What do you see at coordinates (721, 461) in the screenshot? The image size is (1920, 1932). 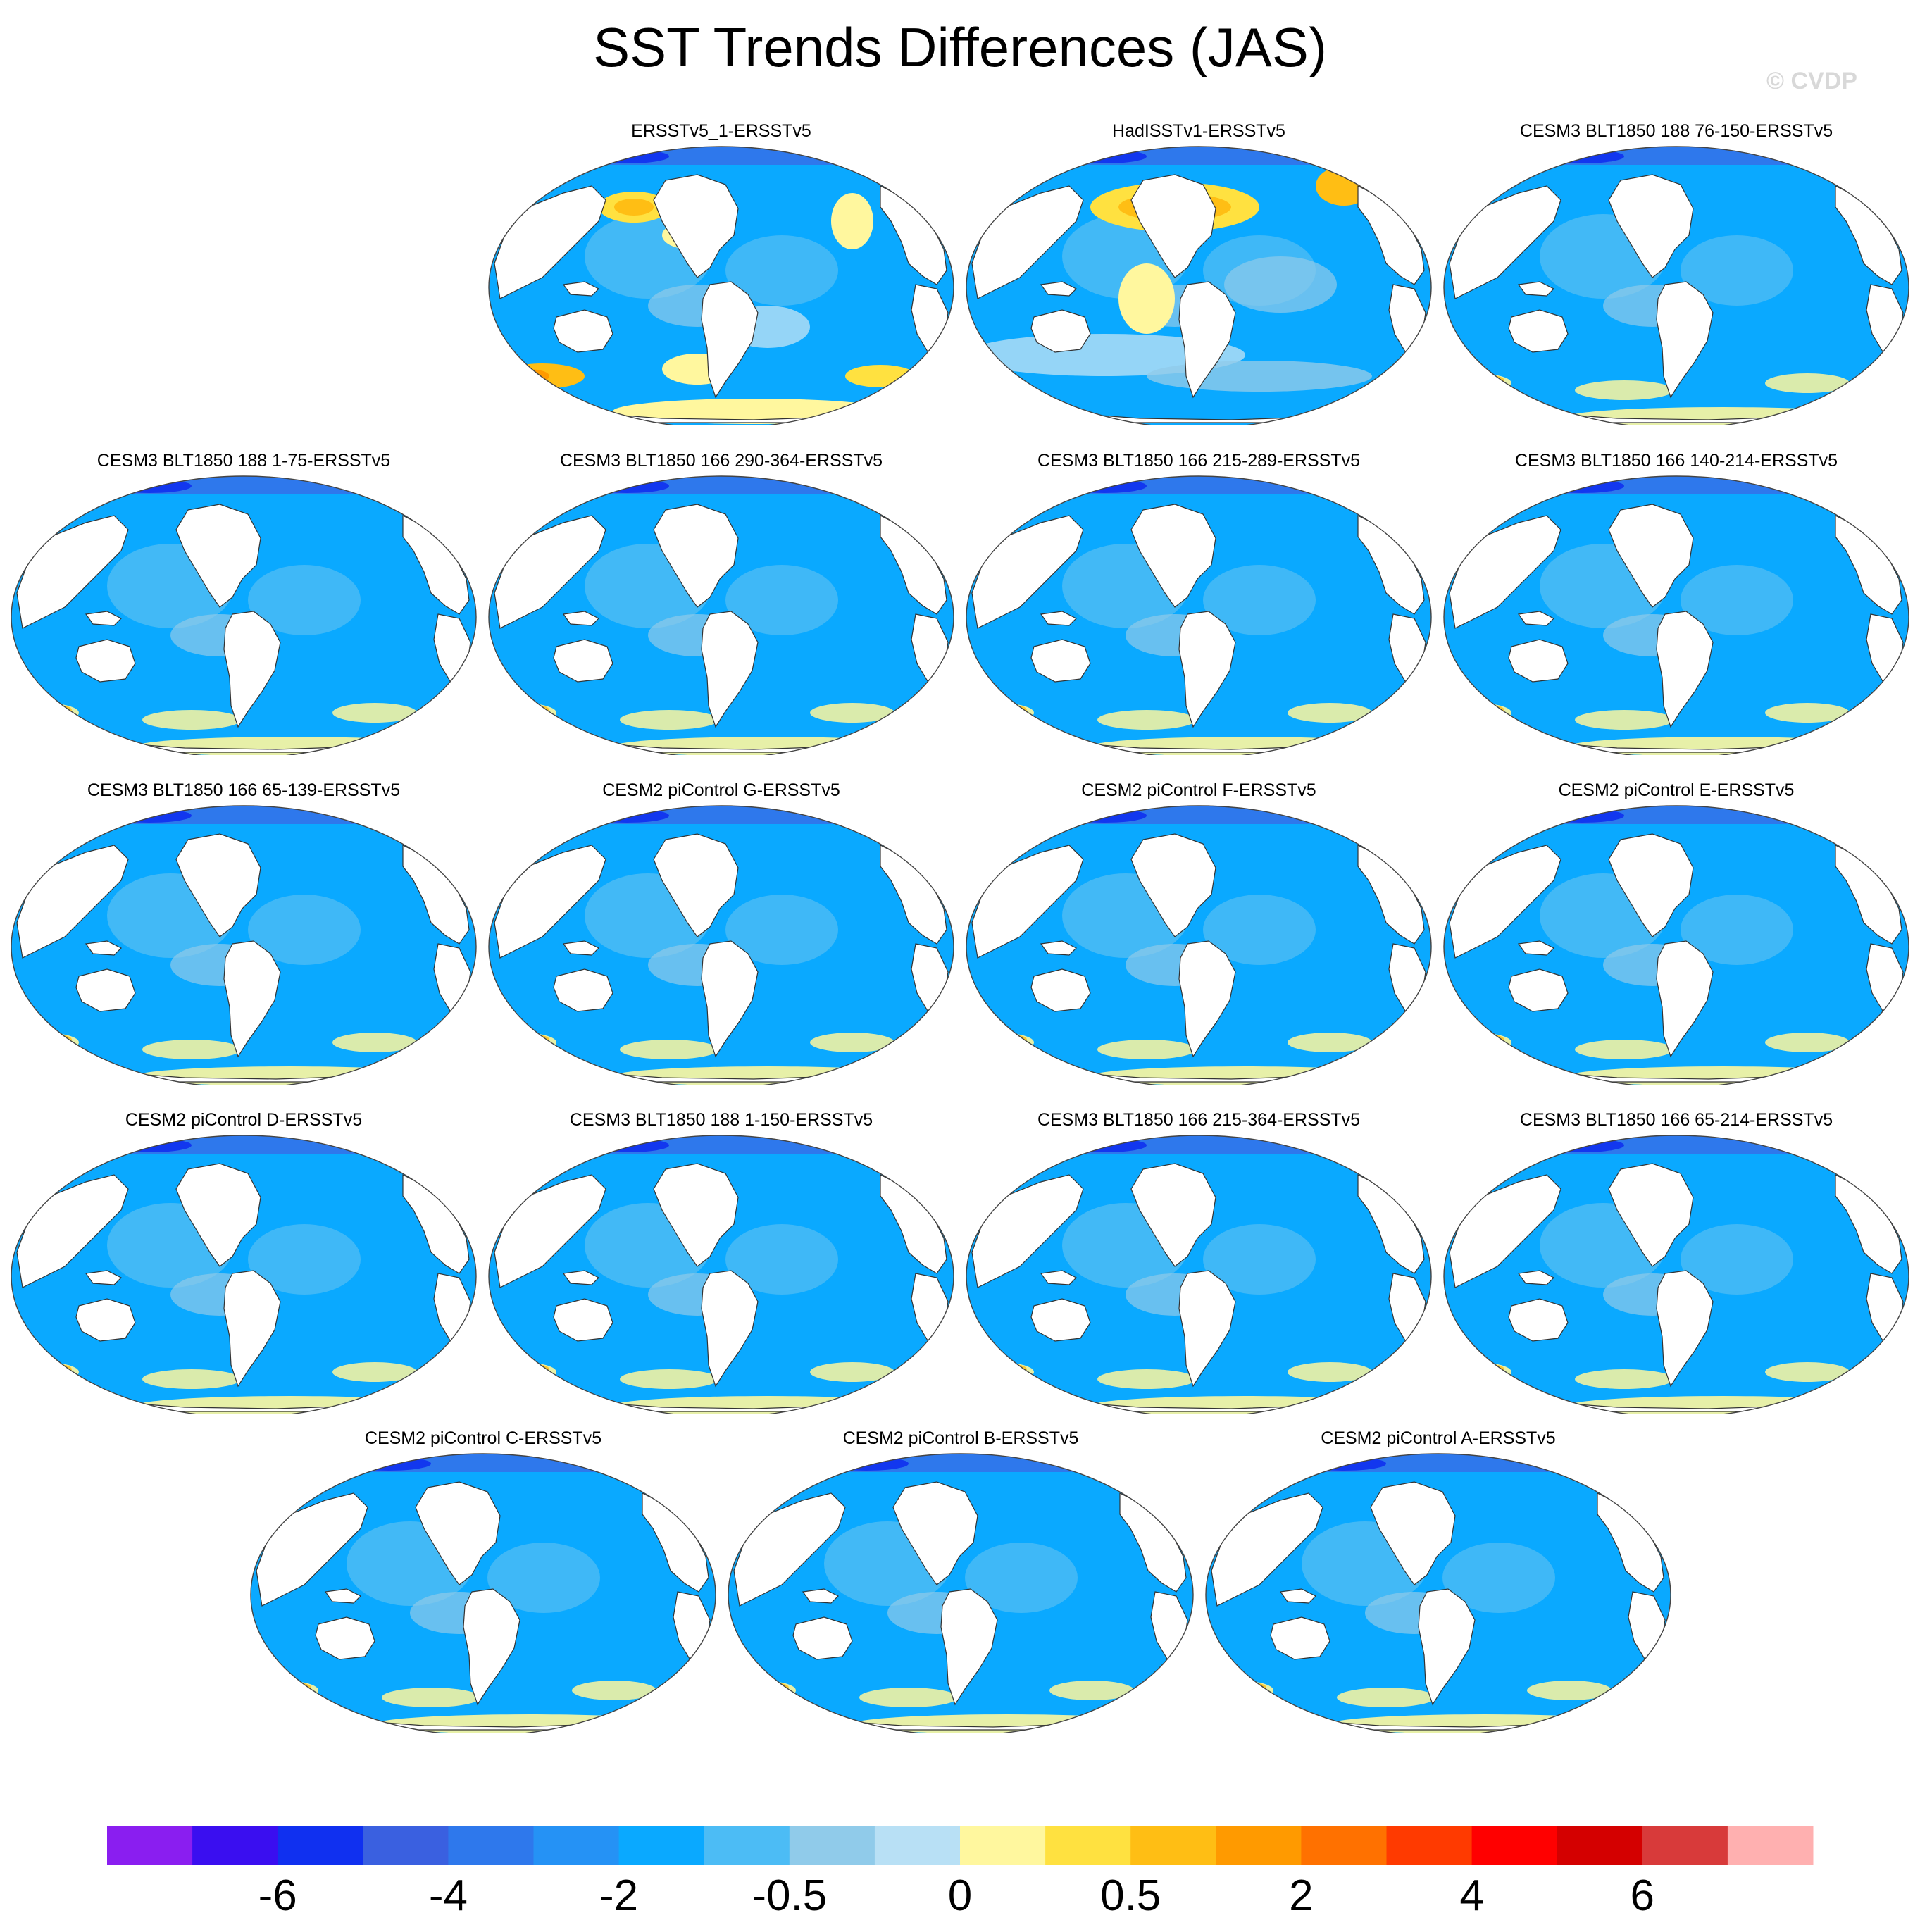 I see `map-panel-title: CESM3 BLT1850 166 290-364-ERSSTv5` at bounding box center [721, 461].